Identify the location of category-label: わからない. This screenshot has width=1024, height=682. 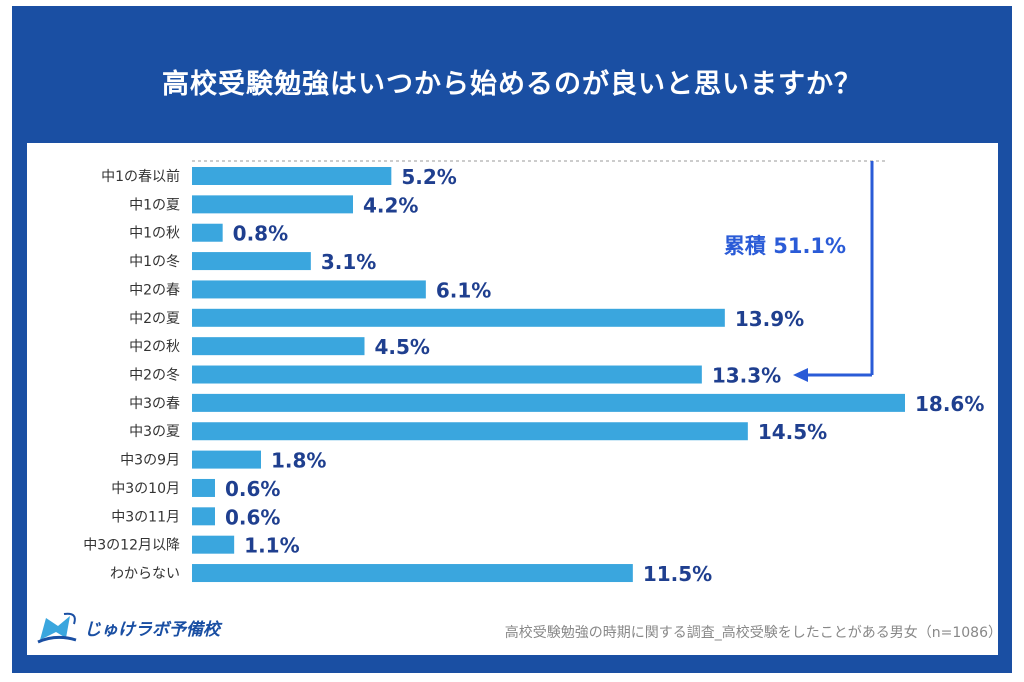
(145, 574).